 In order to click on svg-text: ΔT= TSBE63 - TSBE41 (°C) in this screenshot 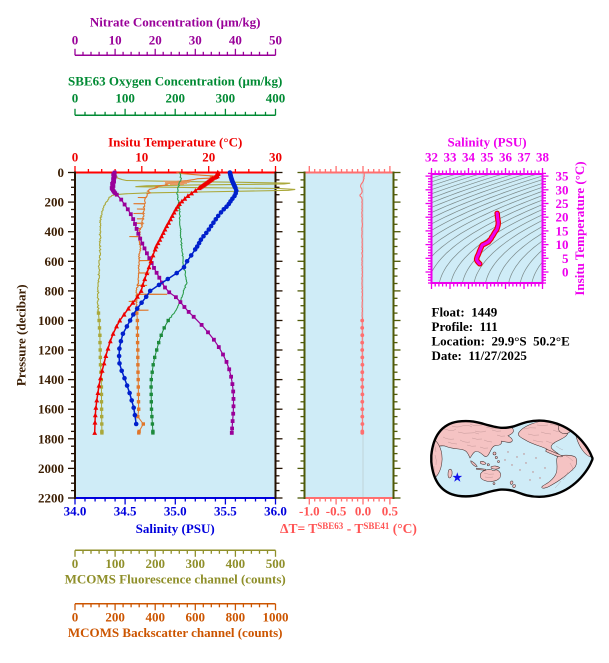, I will do `click(348, 528)`.